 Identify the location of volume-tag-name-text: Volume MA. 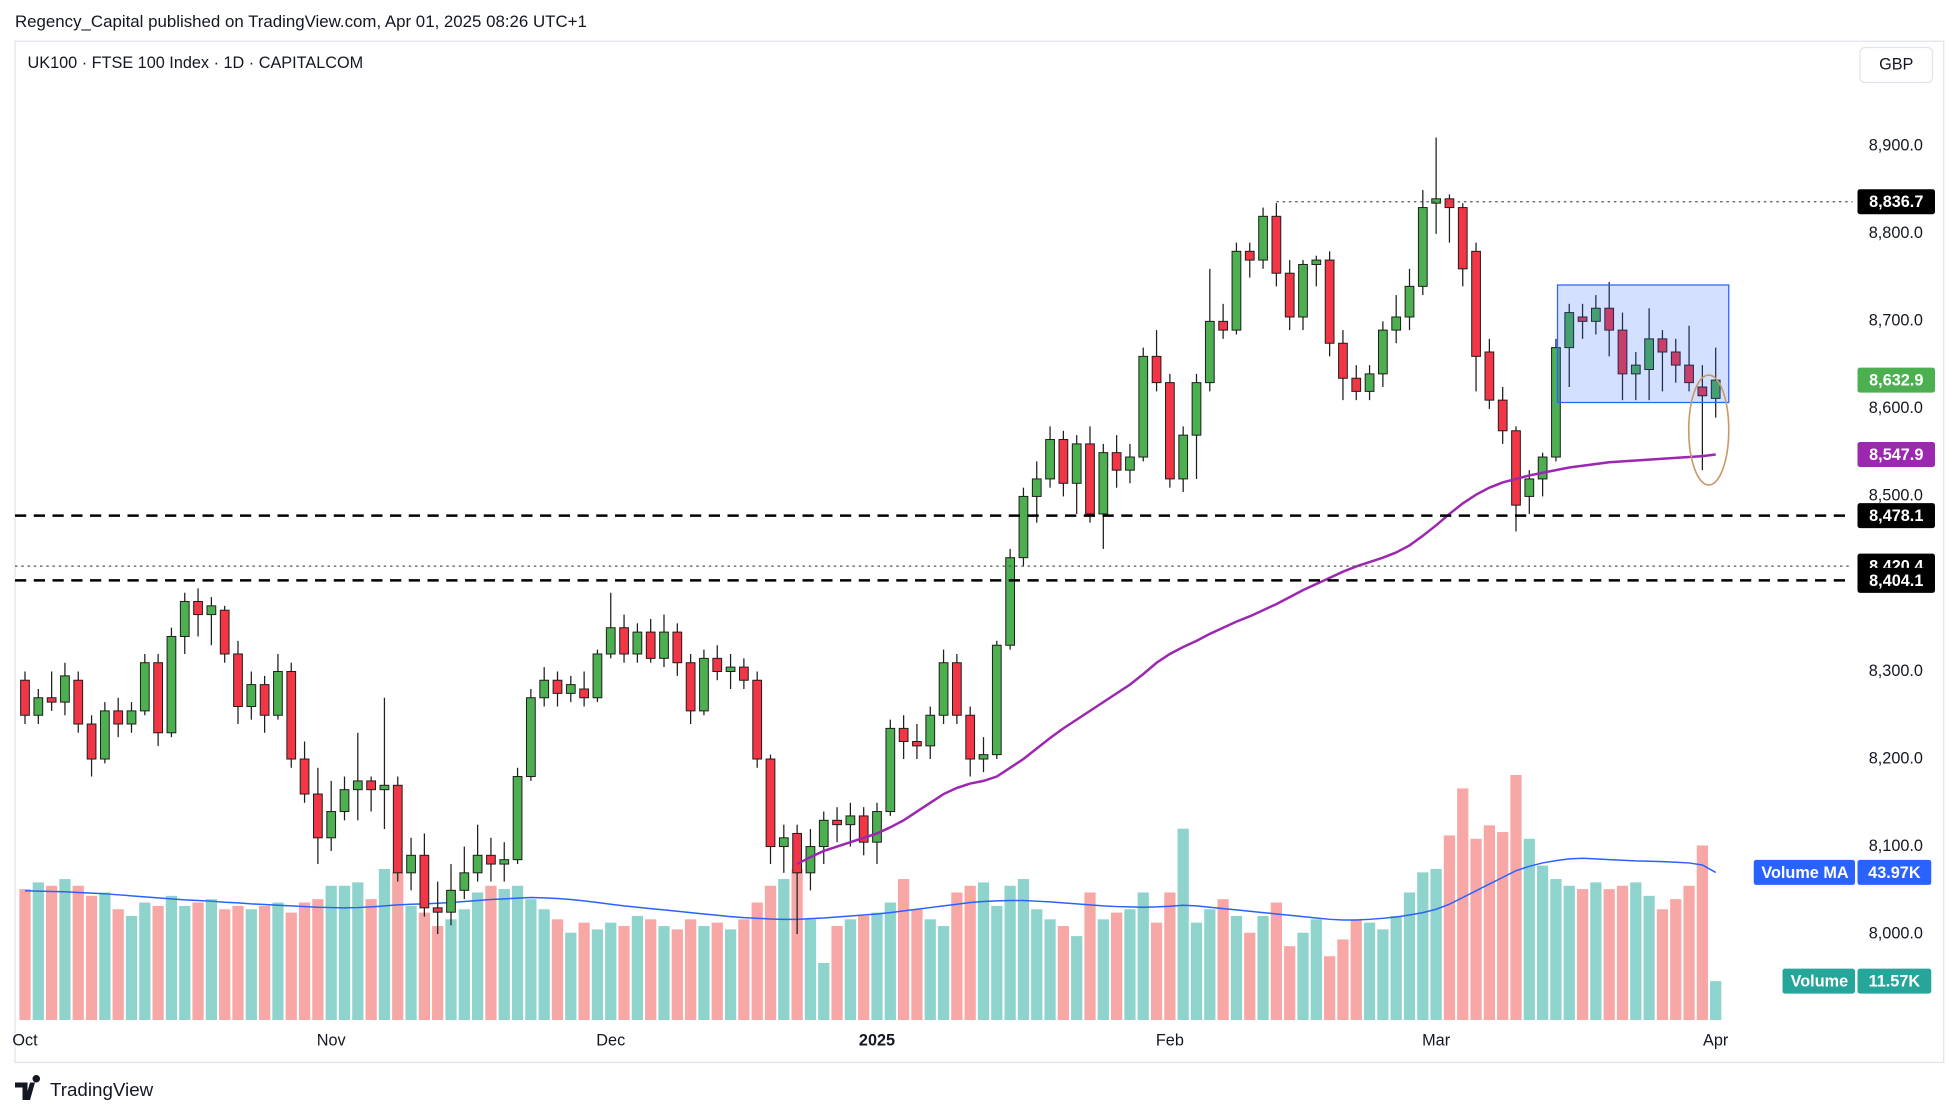
(1805, 873).